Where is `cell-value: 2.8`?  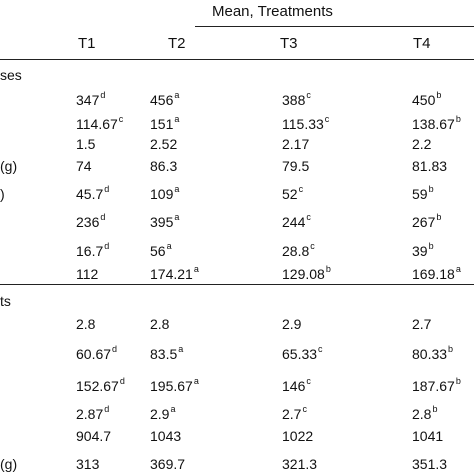
cell-value: 2.8 is located at coordinates (86, 324).